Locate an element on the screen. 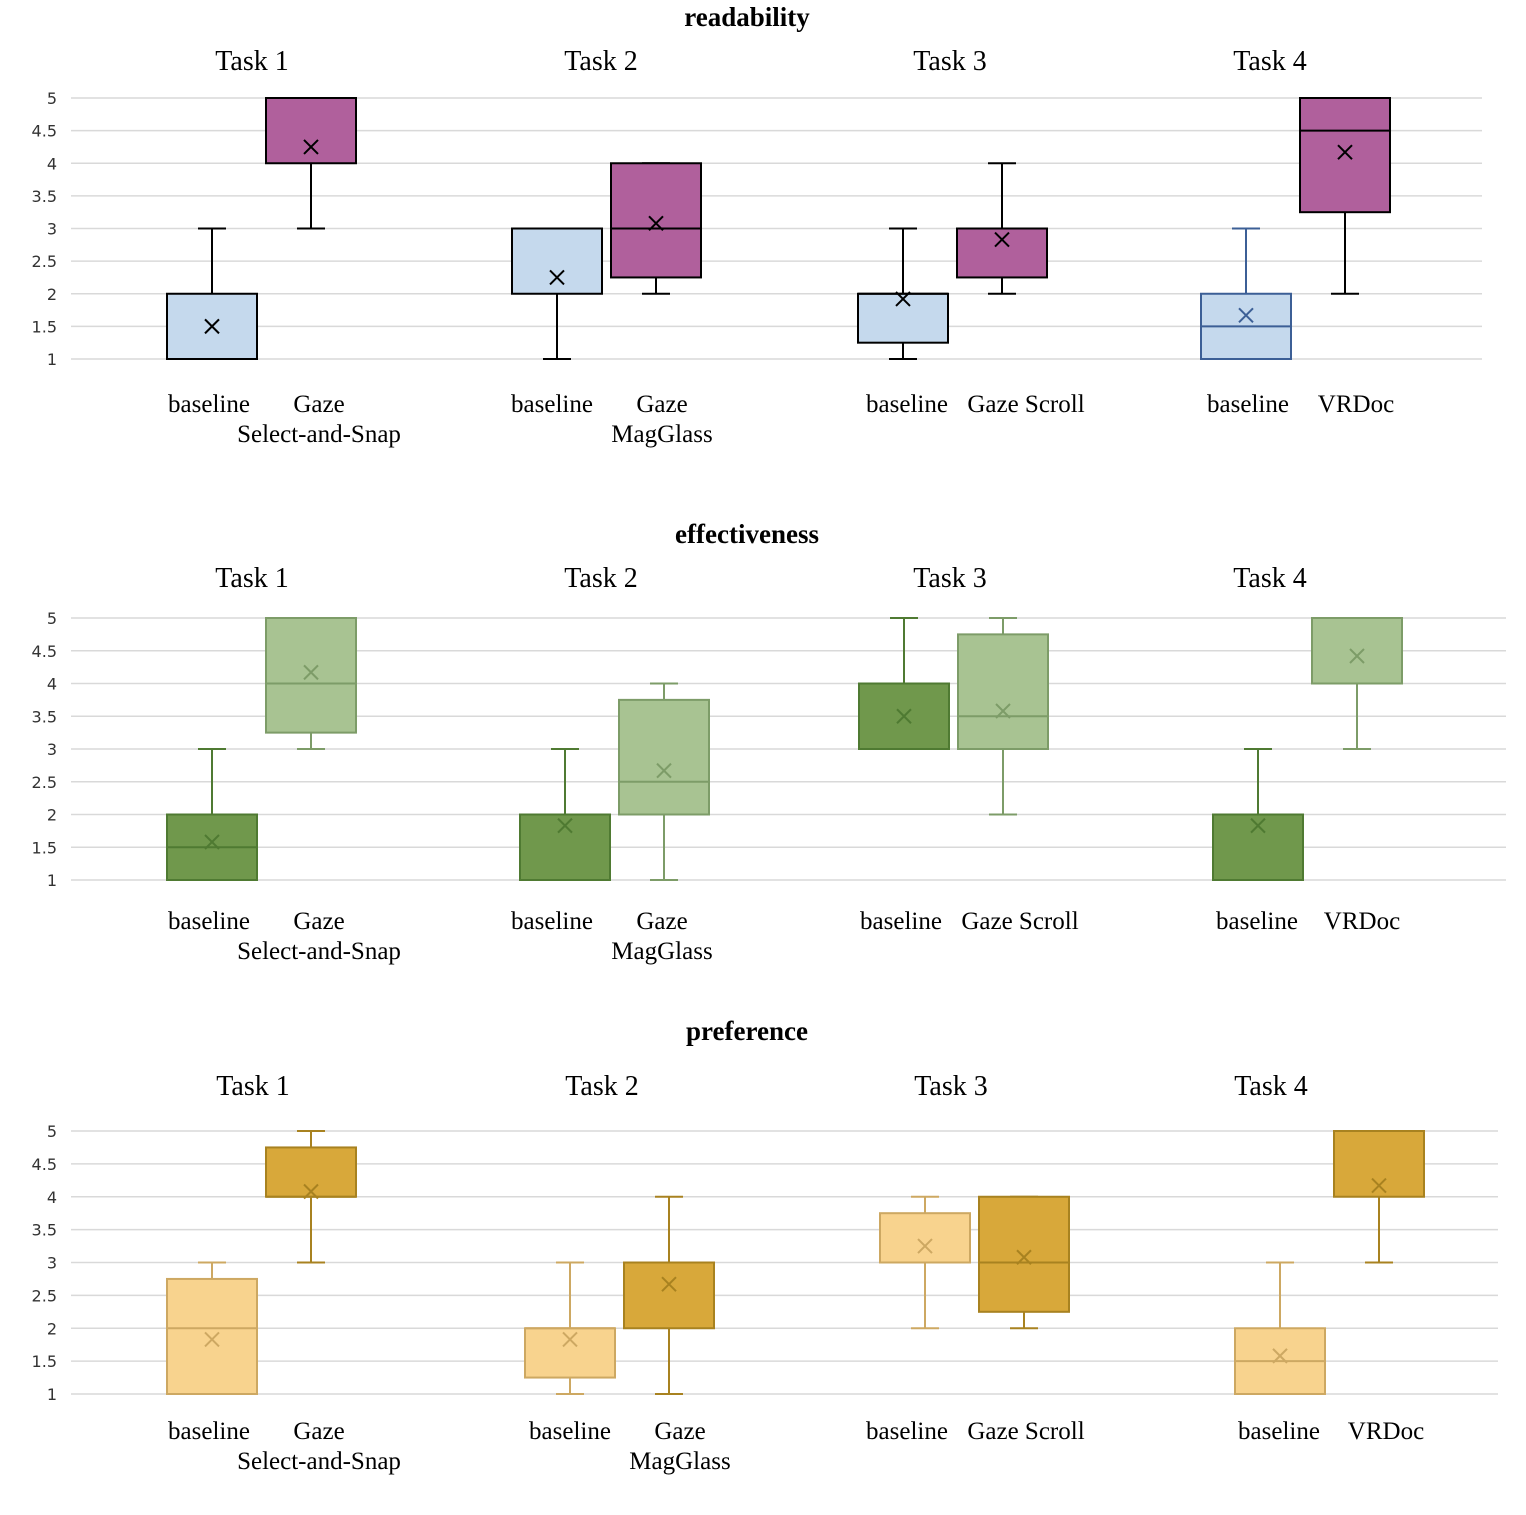 The image size is (1526, 1515). panel-title: effectiveness is located at coordinates (747, 534).